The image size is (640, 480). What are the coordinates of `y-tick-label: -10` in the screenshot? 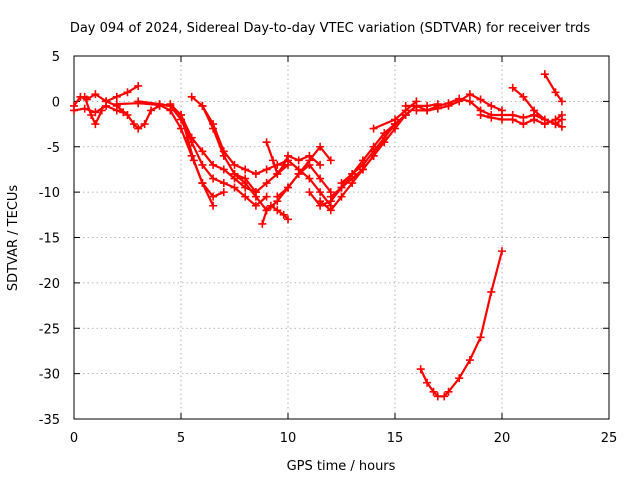 It's located at (49, 193).